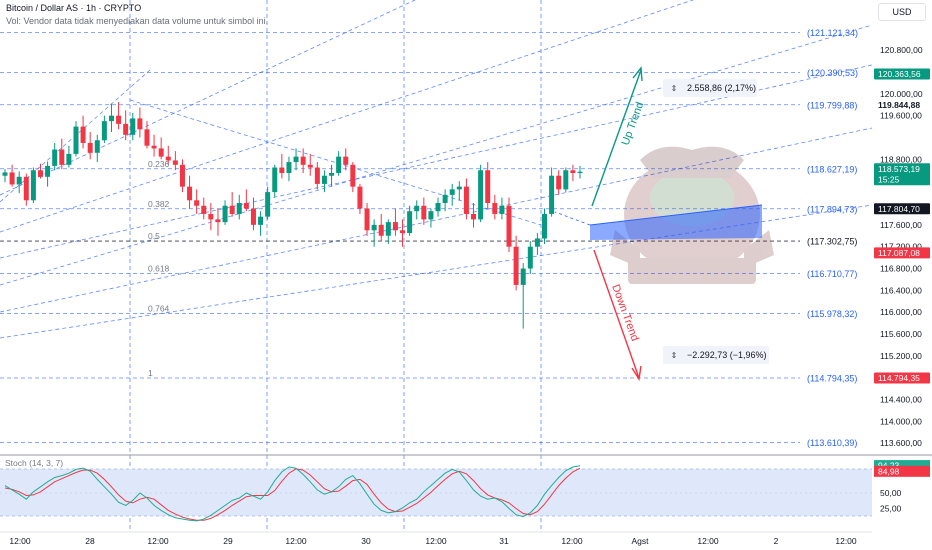  What do you see at coordinates (891, 509) in the screenshot?
I see `stoch-axis-label: 25,00` at bounding box center [891, 509].